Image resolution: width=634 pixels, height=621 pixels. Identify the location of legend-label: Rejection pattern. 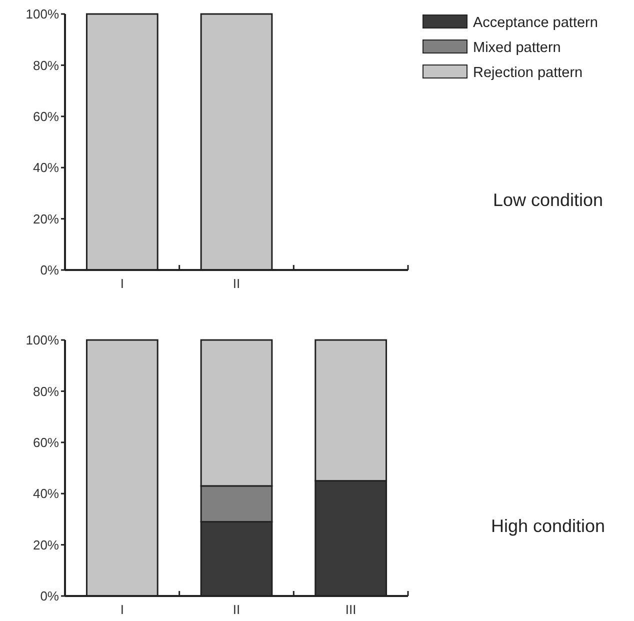
(528, 73).